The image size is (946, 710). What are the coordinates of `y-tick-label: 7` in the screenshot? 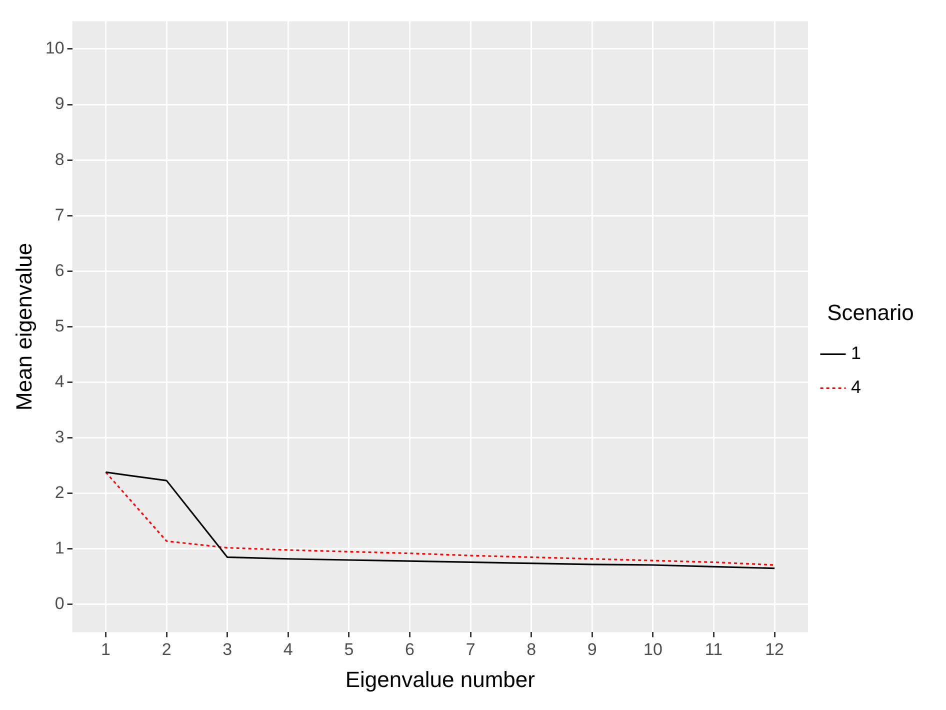 It's located at (59, 214).